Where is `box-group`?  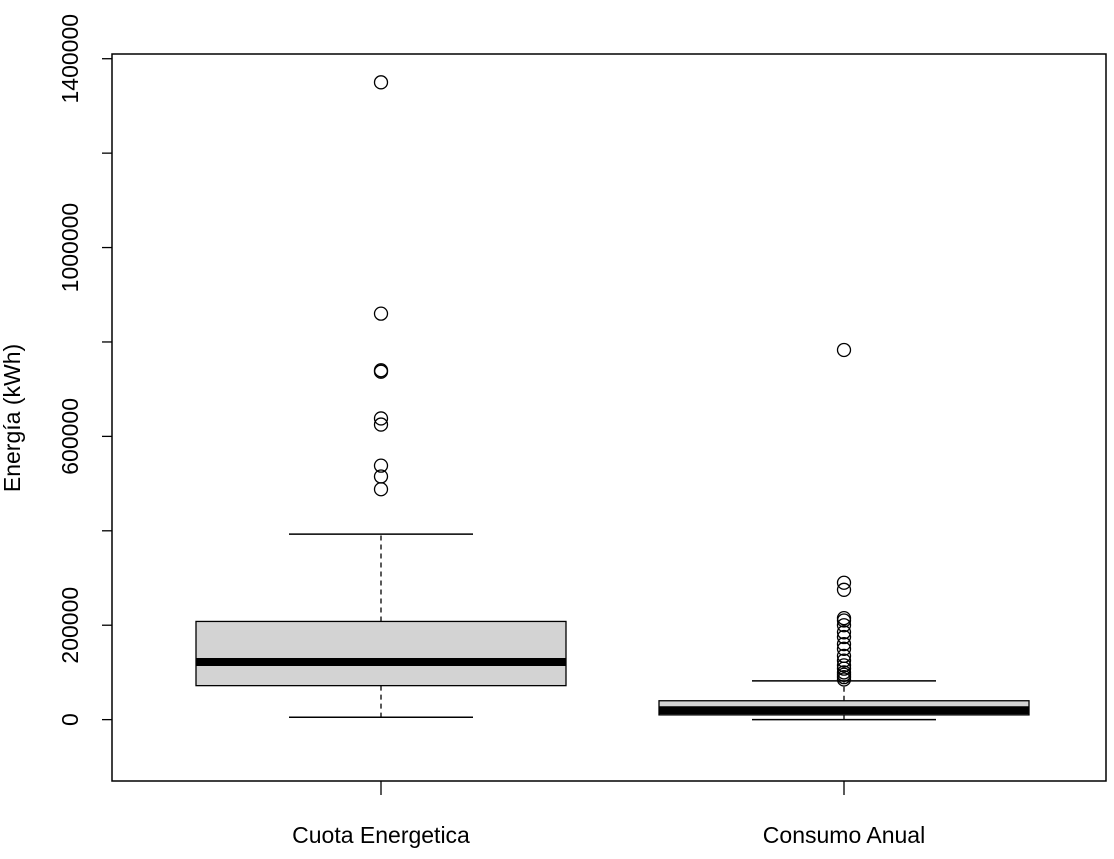 box-group is located at coordinates (844, 531).